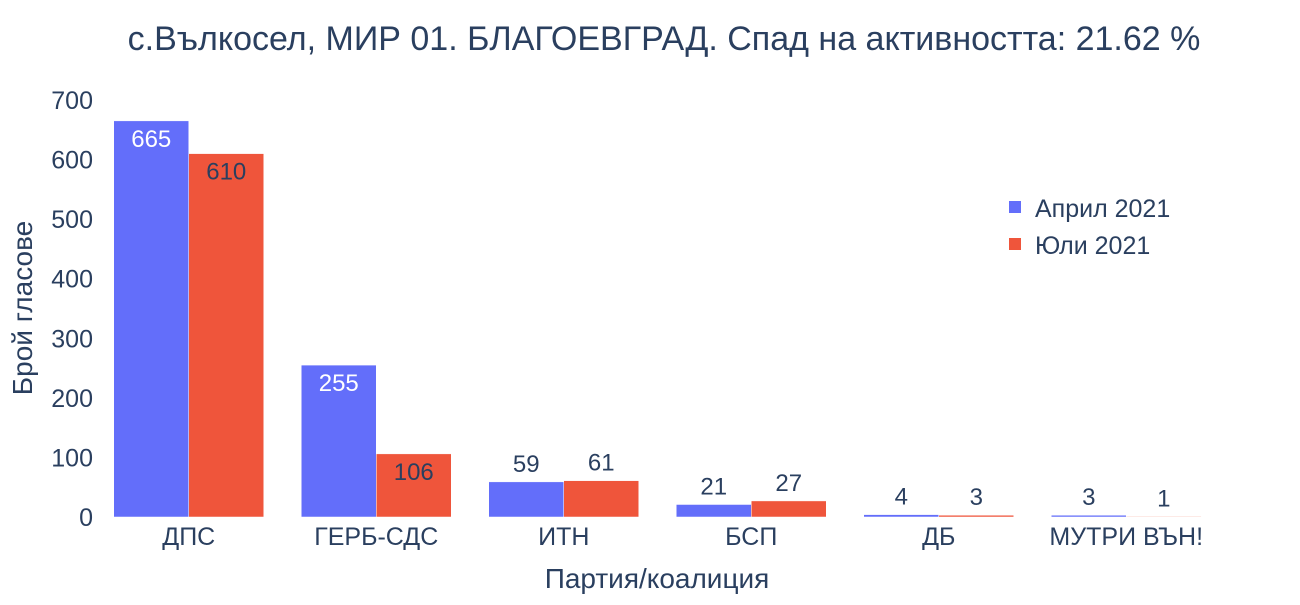 The image size is (1300, 605). What do you see at coordinates (751, 537) in the screenshot?
I see `x-tick-label: БСП` at bounding box center [751, 537].